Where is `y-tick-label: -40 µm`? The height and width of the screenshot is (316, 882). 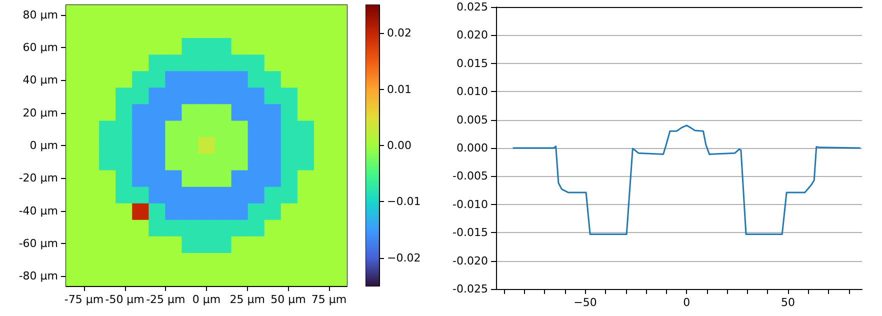
y-tick-label: -40 µm is located at coordinates (38, 211).